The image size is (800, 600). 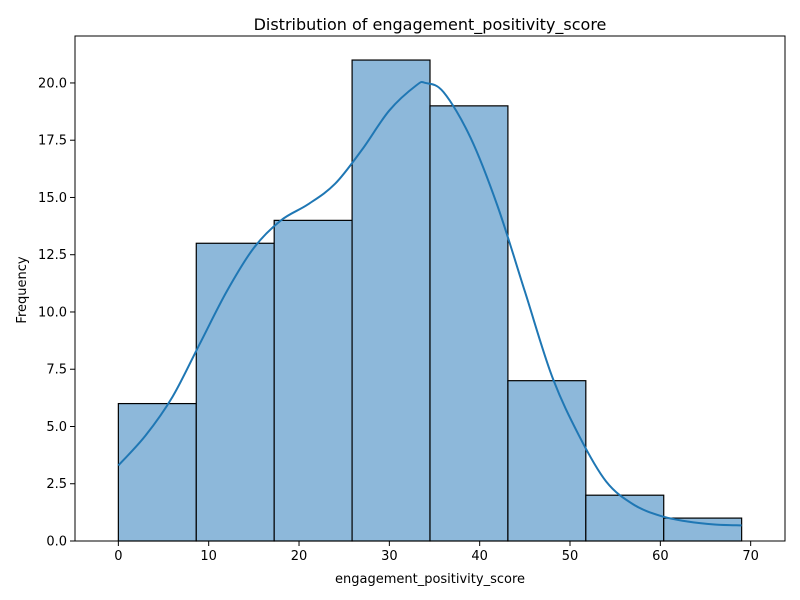 I want to click on y-tick-label: 7.5, so click(x=56, y=370).